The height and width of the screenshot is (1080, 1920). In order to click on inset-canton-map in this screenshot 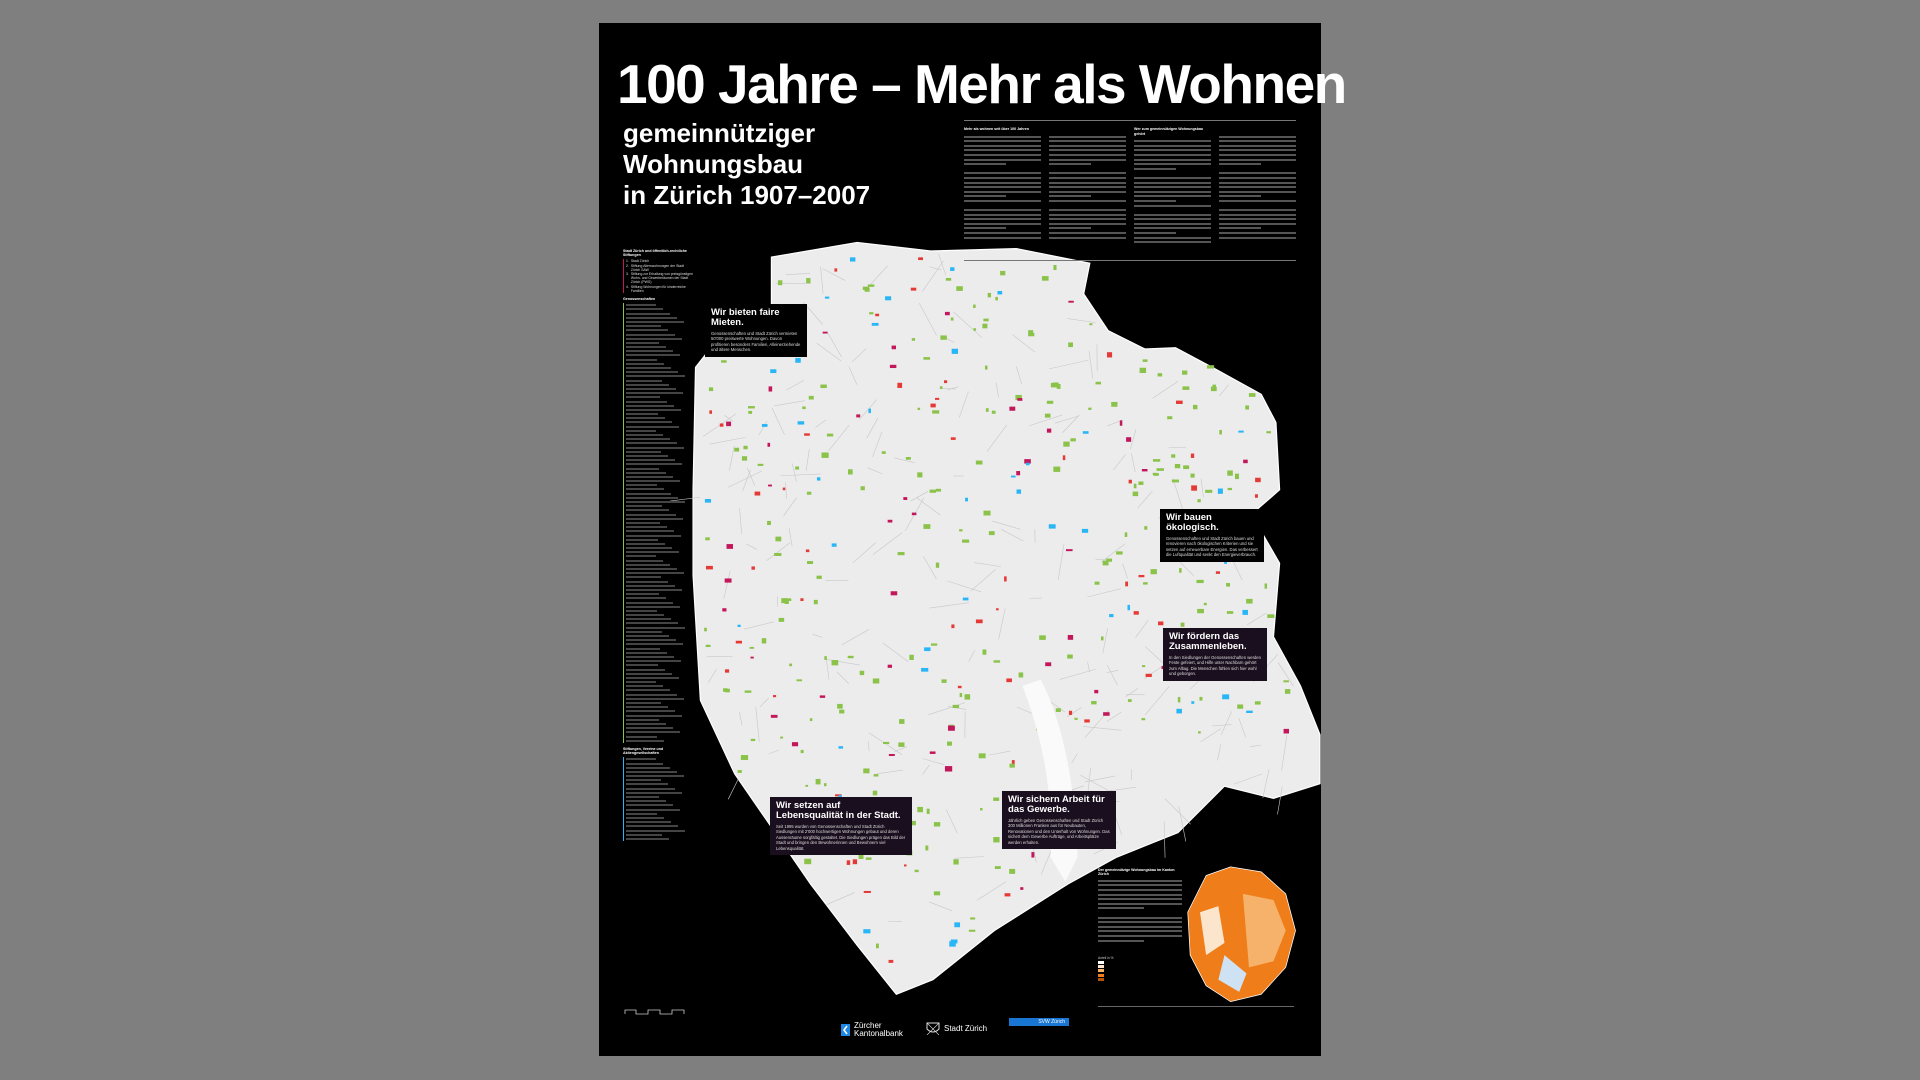, I will do `click(1241, 934)`.